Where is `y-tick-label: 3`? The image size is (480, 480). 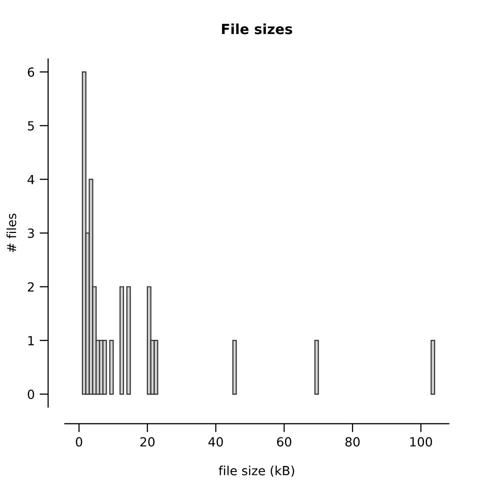
y-tick-label: 3 is located at coordinates (31, 233).